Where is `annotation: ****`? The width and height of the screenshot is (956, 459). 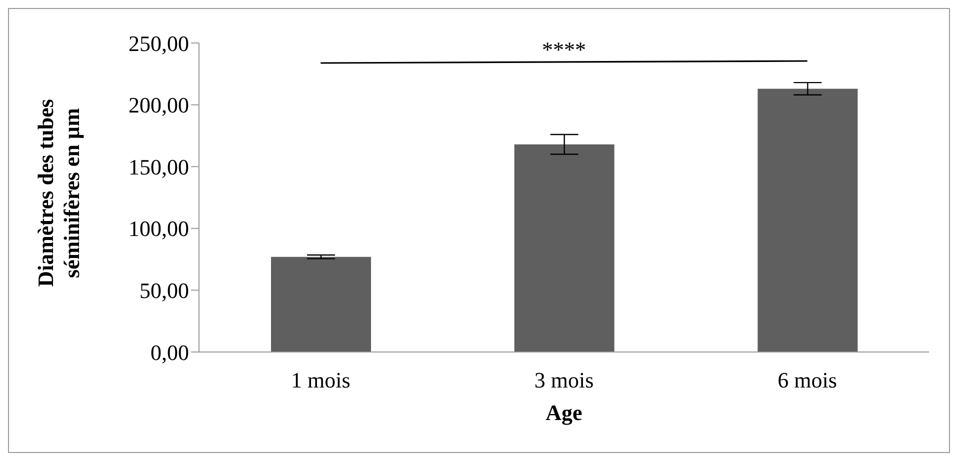
annotation: **** is located at coordinates (564, 49).